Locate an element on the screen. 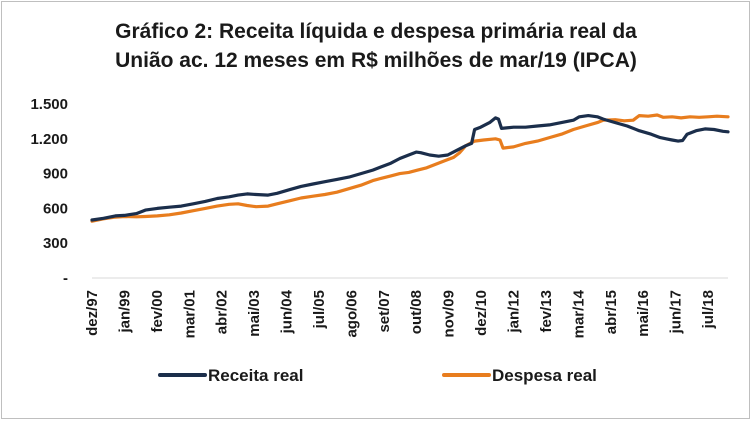 Image resolution: width=752 pixels, height=421 pixels. y-tick-label: 600 is located at coordinates (55, 208).